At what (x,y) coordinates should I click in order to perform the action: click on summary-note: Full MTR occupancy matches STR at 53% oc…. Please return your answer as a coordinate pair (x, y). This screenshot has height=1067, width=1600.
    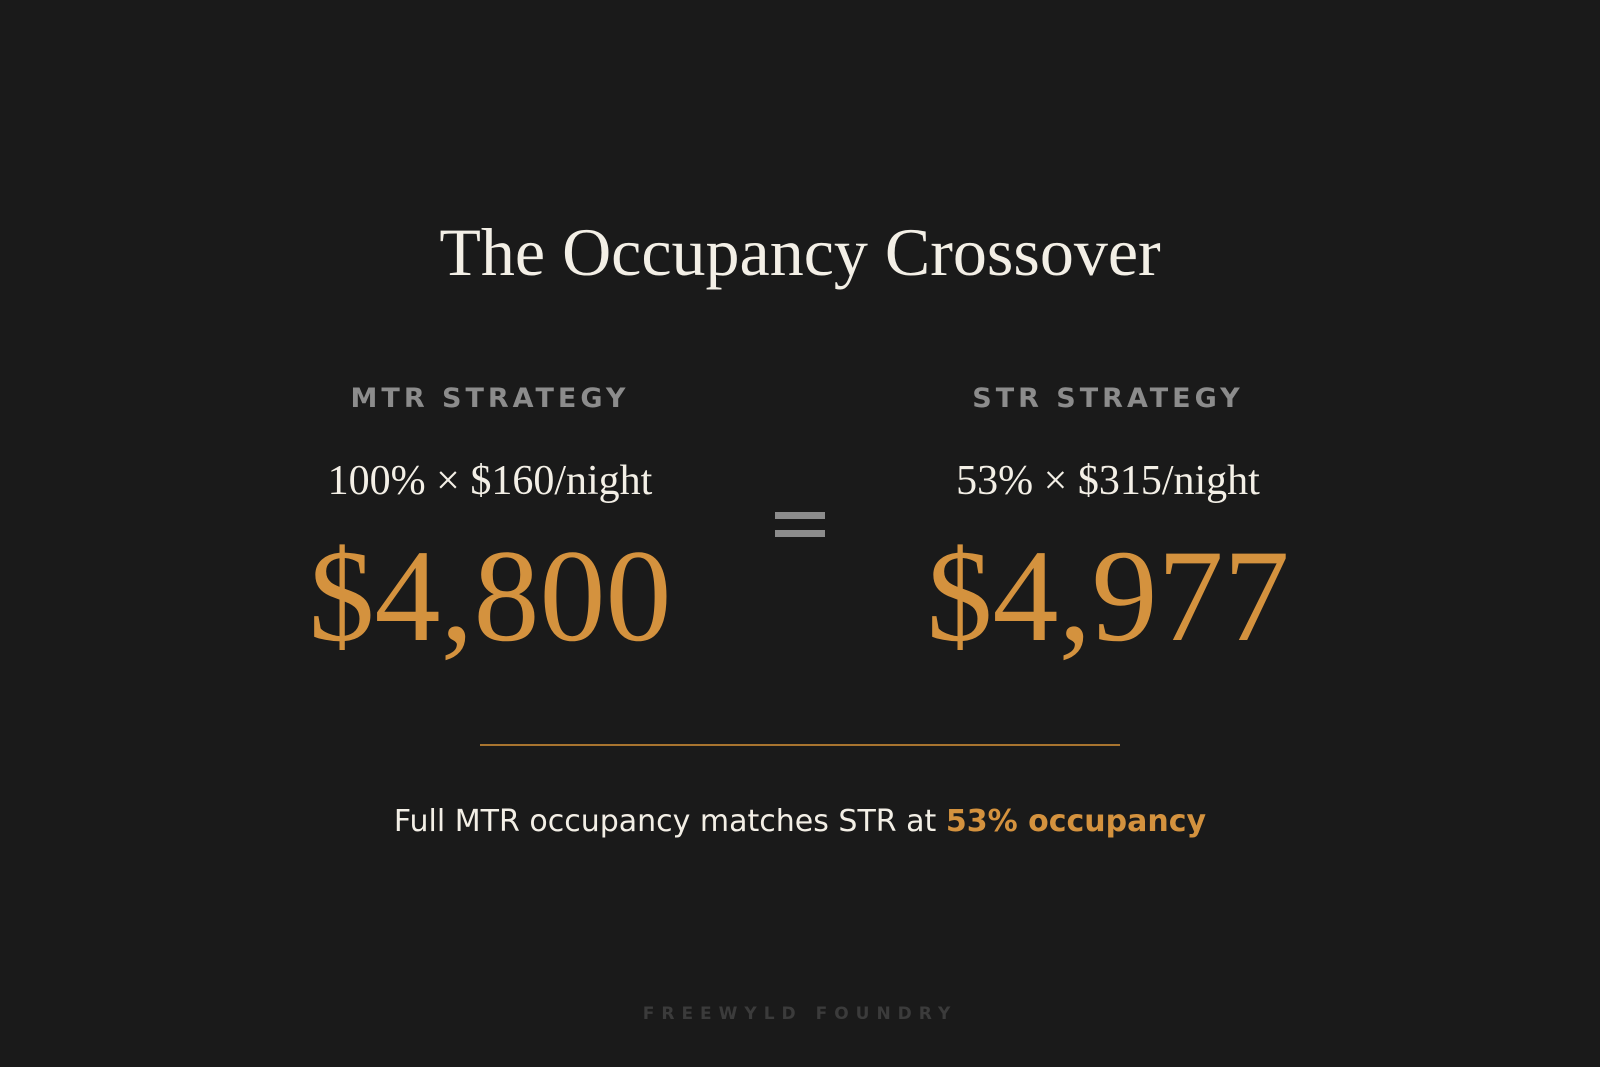
    Looking at the image, I should click on (800, 822).